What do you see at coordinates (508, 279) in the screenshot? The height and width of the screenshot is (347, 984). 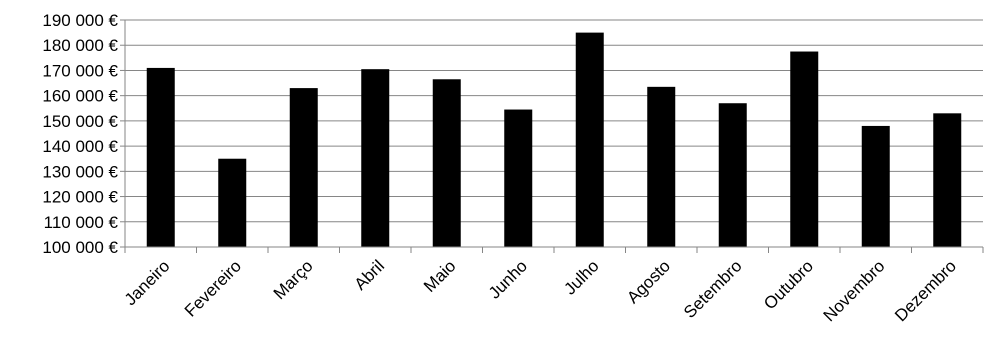 I see `x-tick-label: Junho` at bounding box center [508, 279].